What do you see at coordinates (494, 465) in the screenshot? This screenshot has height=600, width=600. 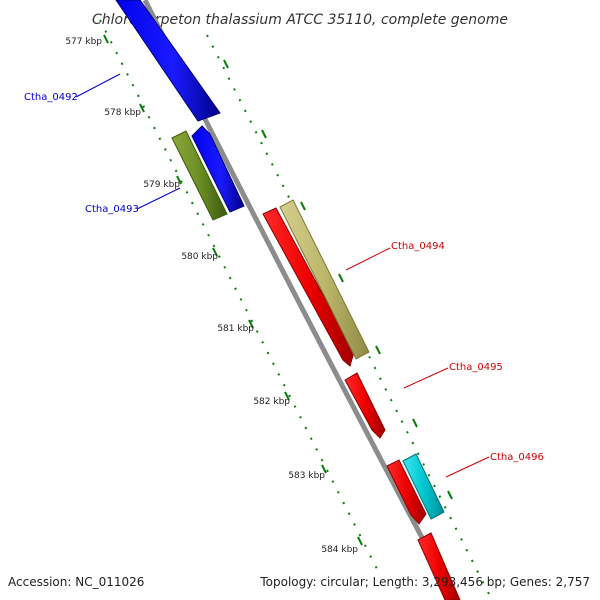 I see `gene-label-ctha-0496: Ctha_0496` at bounding box center [494, 465].